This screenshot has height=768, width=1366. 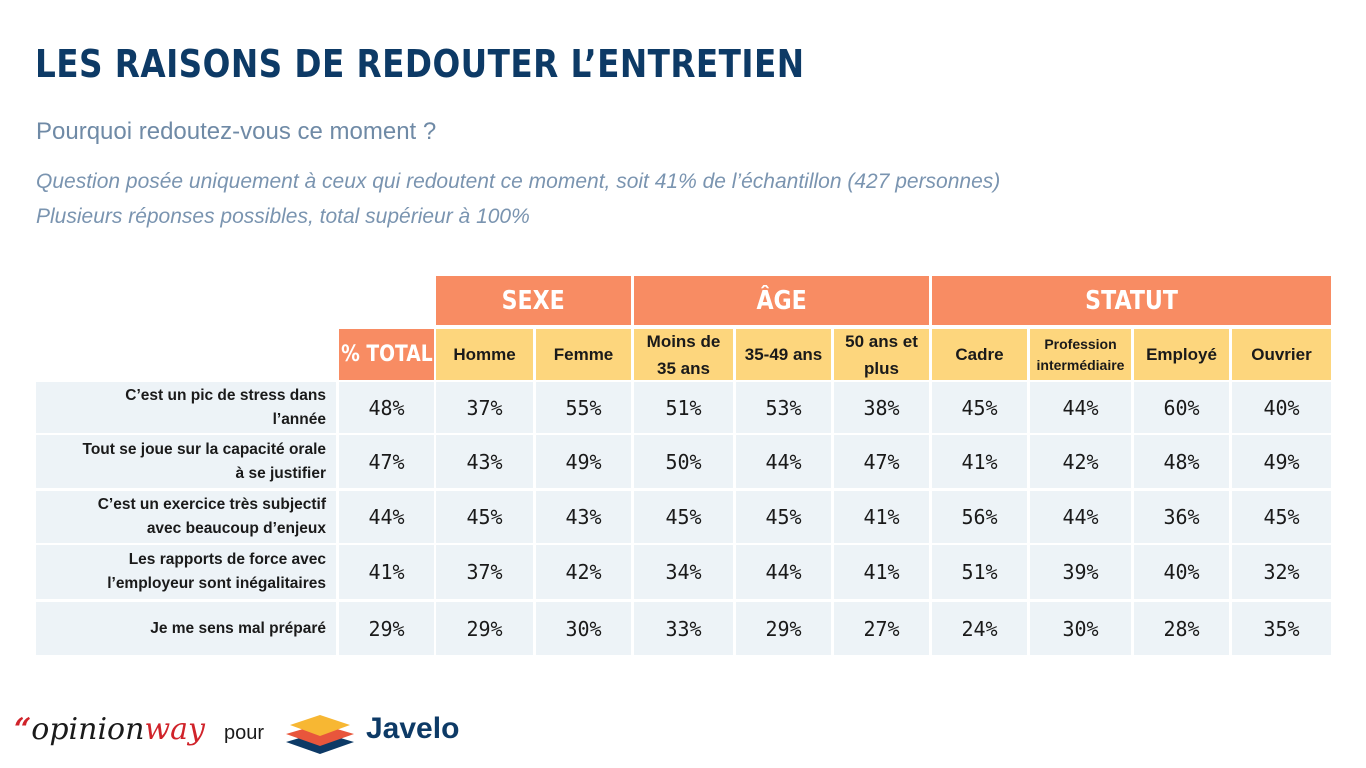 What do you see at coordinates (683, 572) in the screenshot?
I see `table-cell: 34%` at bounding box center [683, 572].